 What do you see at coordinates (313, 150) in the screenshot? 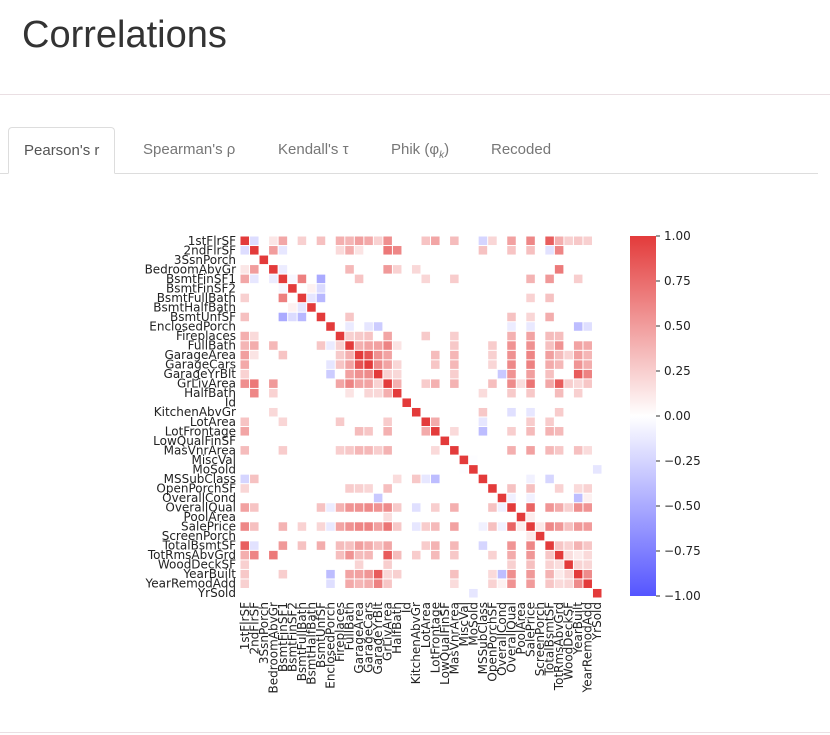
I see `tab-kendall: Kendall's τ` at bounding box center [313, 150].